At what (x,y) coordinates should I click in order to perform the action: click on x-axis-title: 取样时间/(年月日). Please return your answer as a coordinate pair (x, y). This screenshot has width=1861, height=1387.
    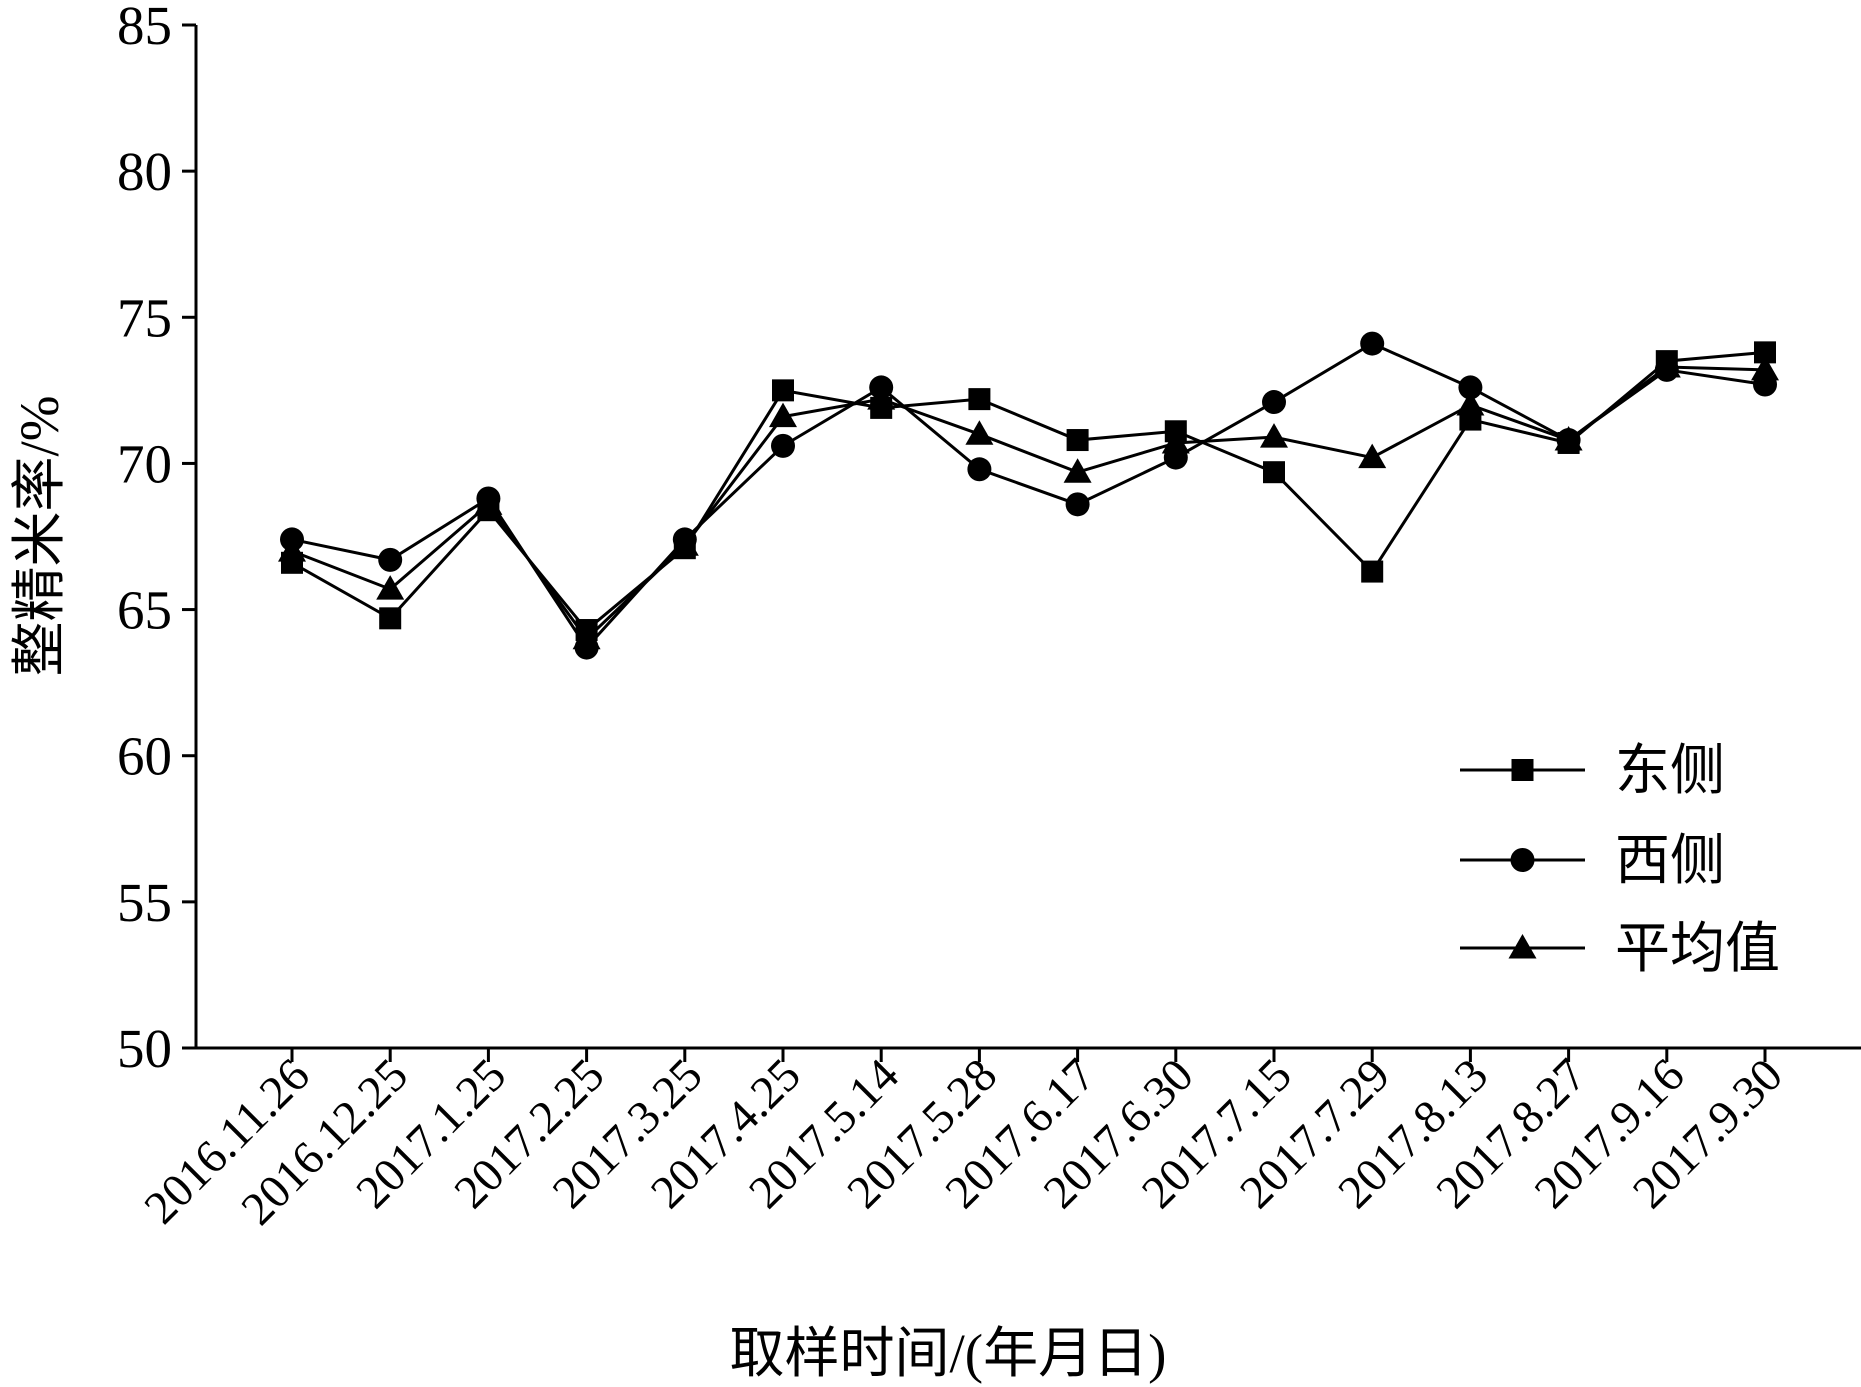
    Looking at the image, I should click on (948, 1353).